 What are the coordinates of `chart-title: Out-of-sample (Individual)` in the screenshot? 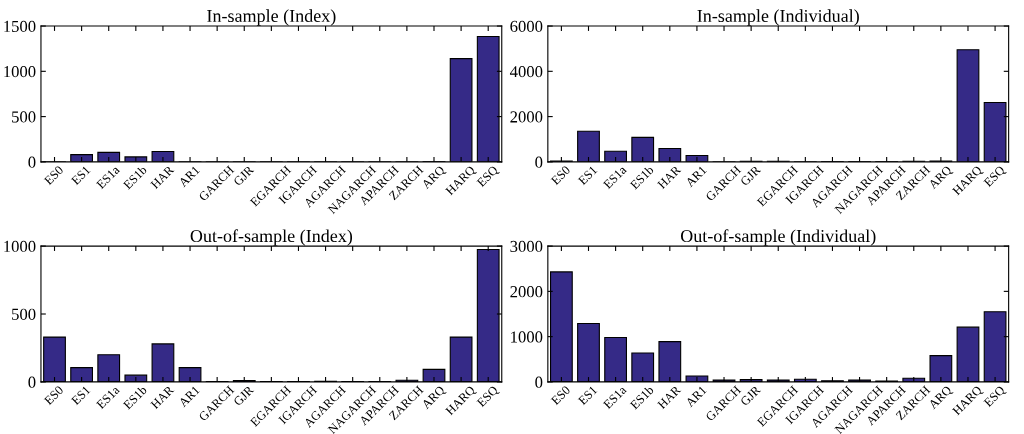 It's located at (778, 237).